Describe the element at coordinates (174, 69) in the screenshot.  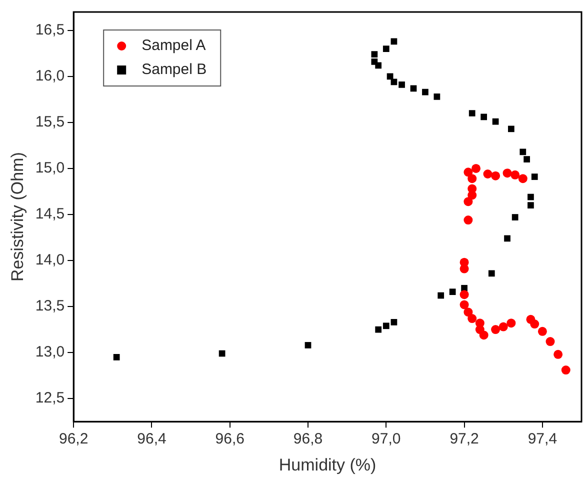
I see `legend-label: Sampel B` at that location.